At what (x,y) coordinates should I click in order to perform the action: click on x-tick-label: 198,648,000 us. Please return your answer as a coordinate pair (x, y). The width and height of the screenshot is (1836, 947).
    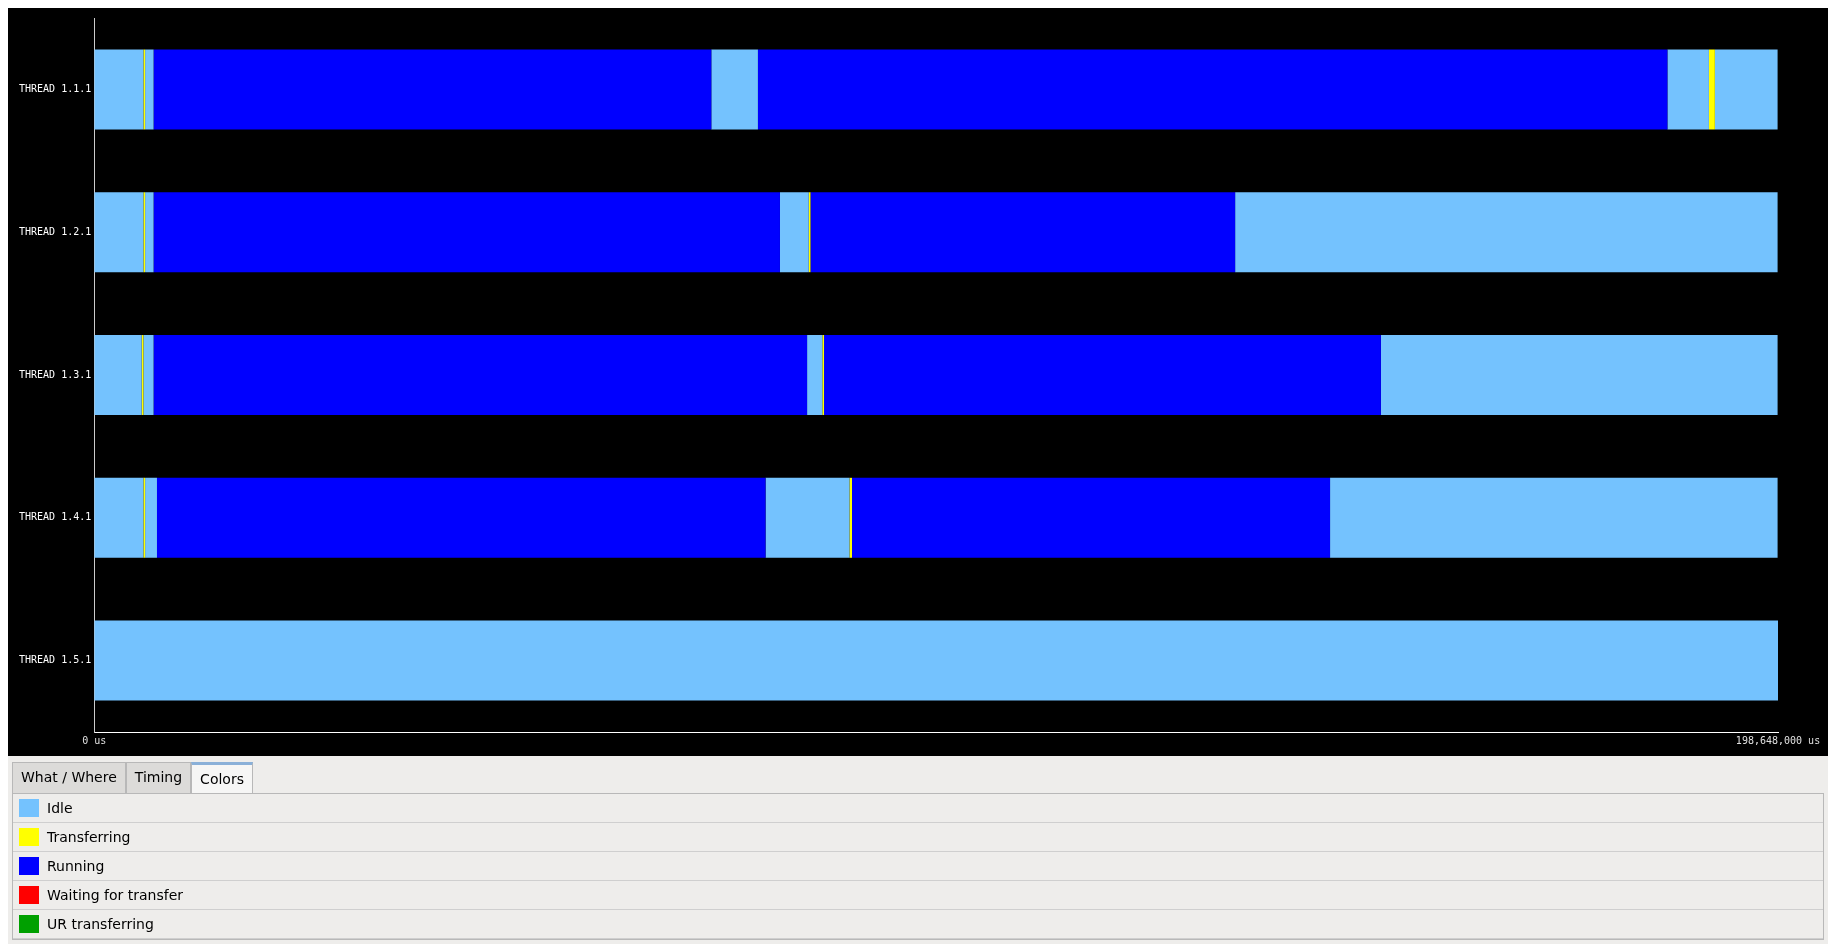
    Looking at the image, I should click on (1778, 740).